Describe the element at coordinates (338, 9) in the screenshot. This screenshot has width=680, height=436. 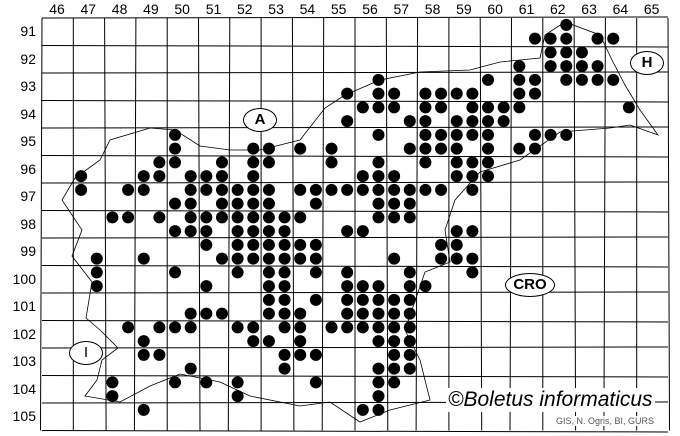
I see `column-label: 55` at that location.